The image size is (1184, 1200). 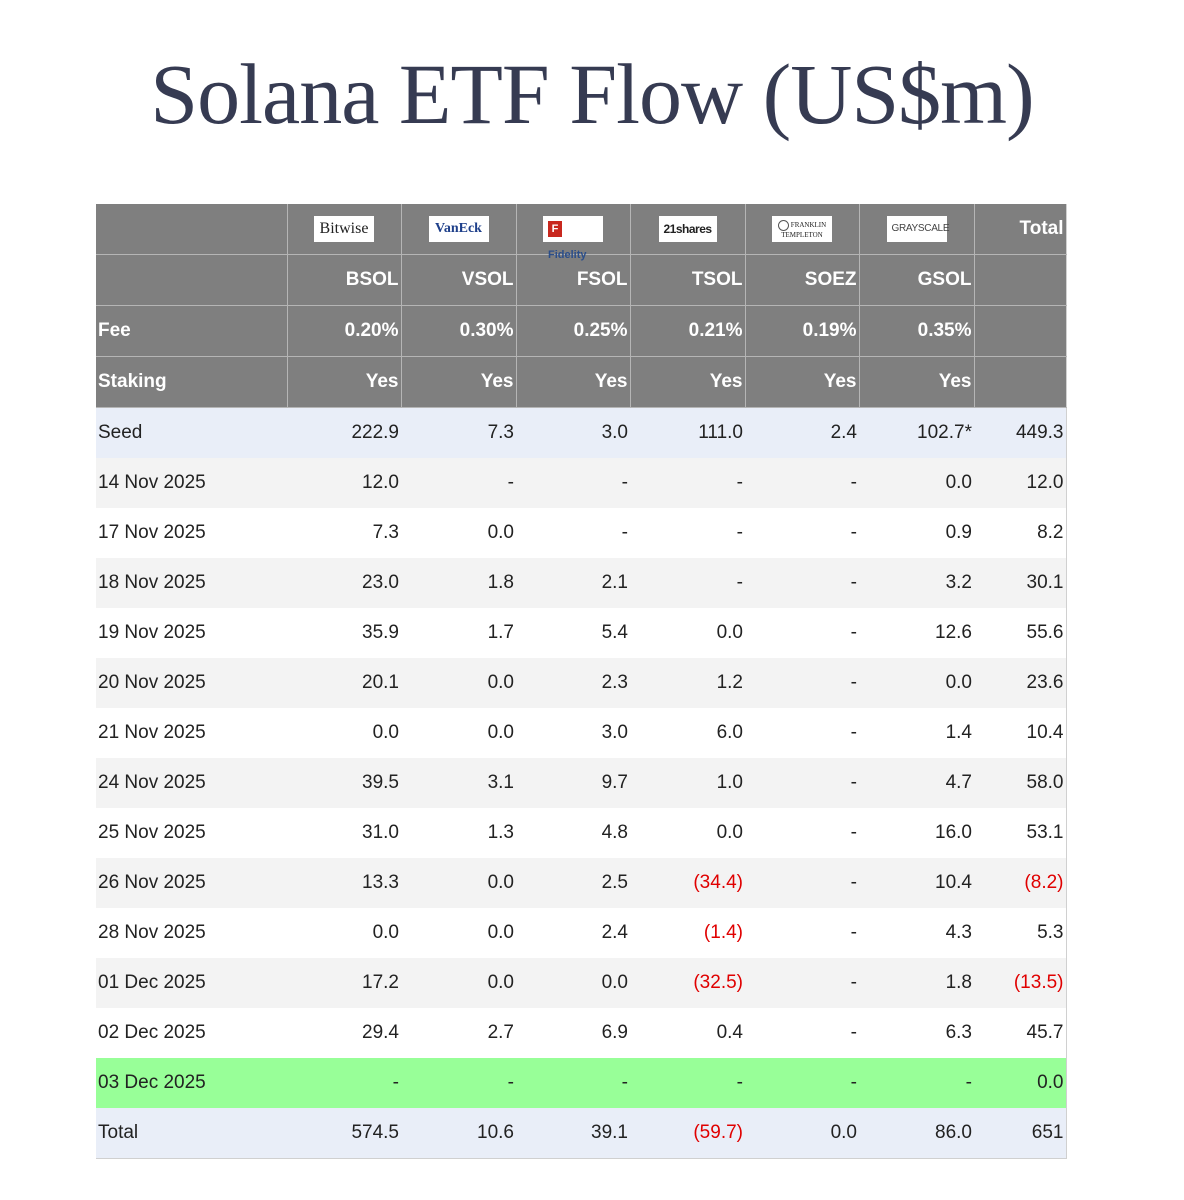 What do you see at coordinates (687, 331) in the screenshot?
I see `fee-cell: 0.21%` at bounding box center [687, 331].